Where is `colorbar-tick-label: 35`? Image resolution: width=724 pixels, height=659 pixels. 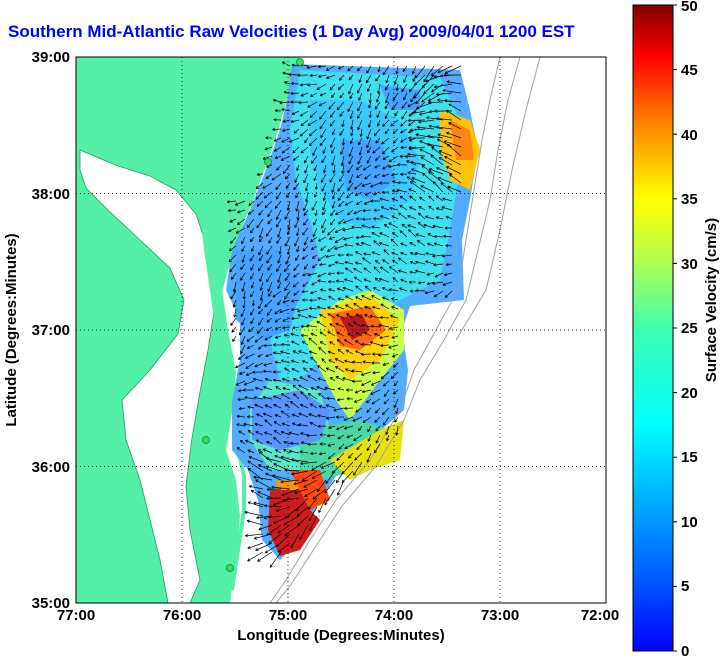
colorbar-tick-label: 35 is located at coordinates (689, 199).